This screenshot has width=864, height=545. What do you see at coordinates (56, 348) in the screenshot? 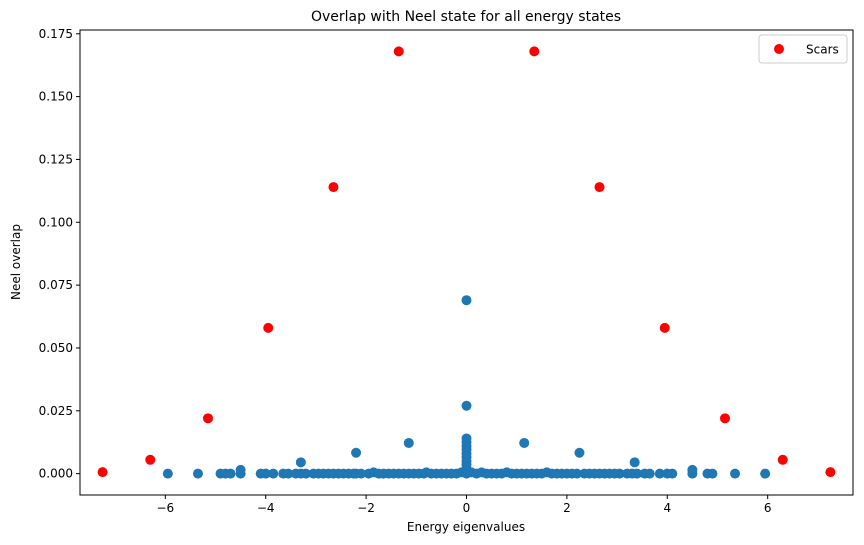
I see `y-tick-label: 0.050` at bounding box center [56, 348].